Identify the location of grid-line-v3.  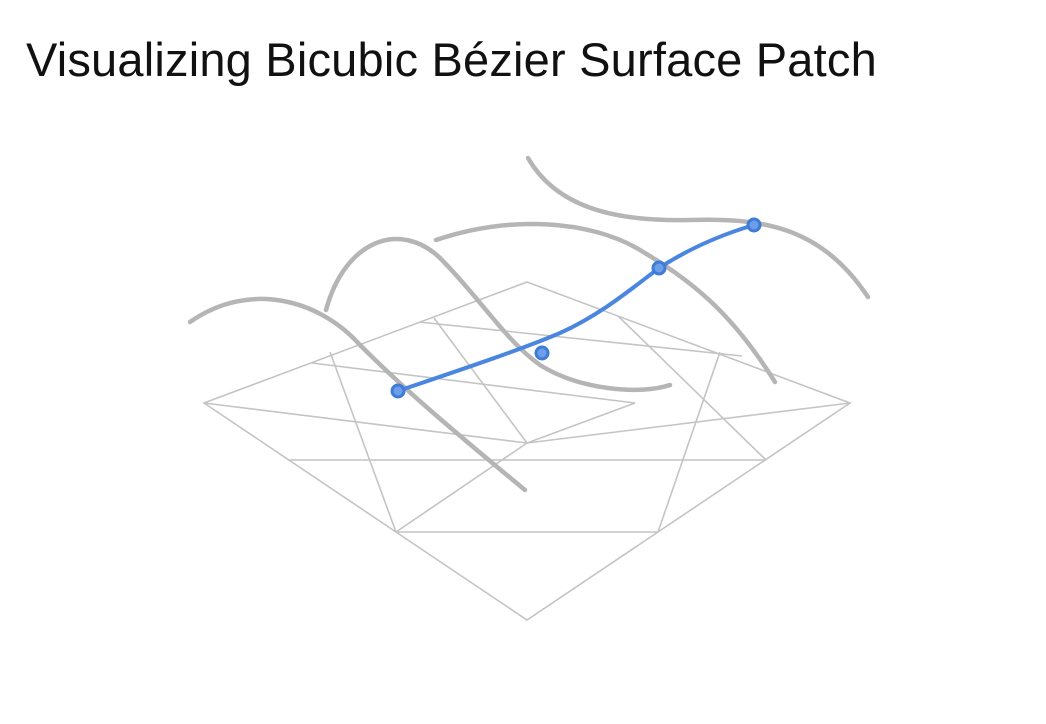
(692, 388).